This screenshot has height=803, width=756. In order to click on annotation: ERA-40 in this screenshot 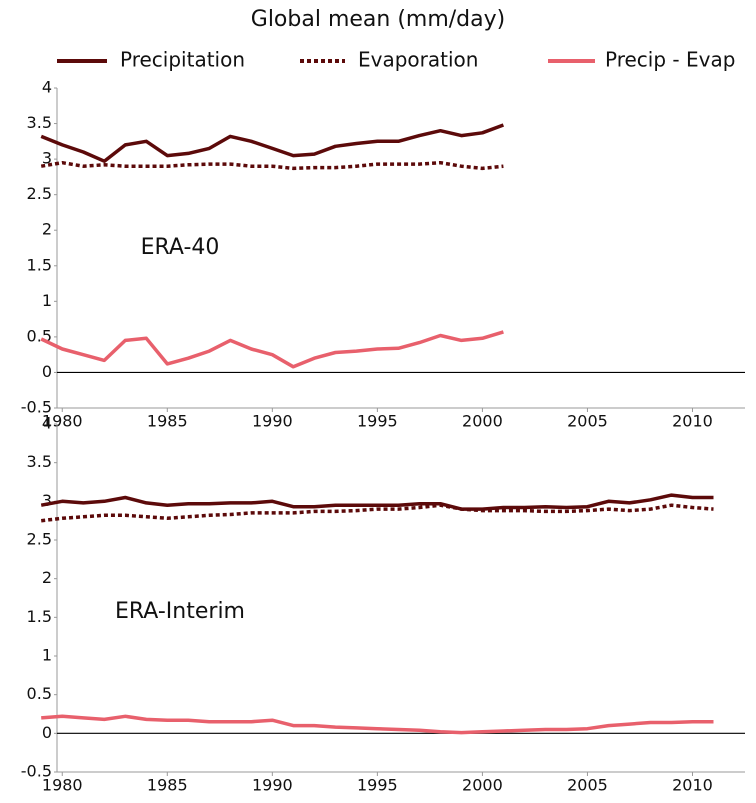, I will do `click(180, 247)`.